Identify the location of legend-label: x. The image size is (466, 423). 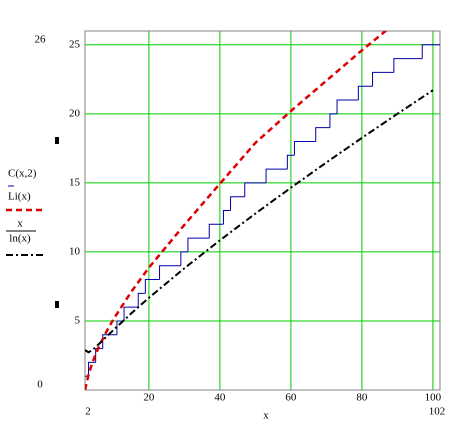
(20, 224).